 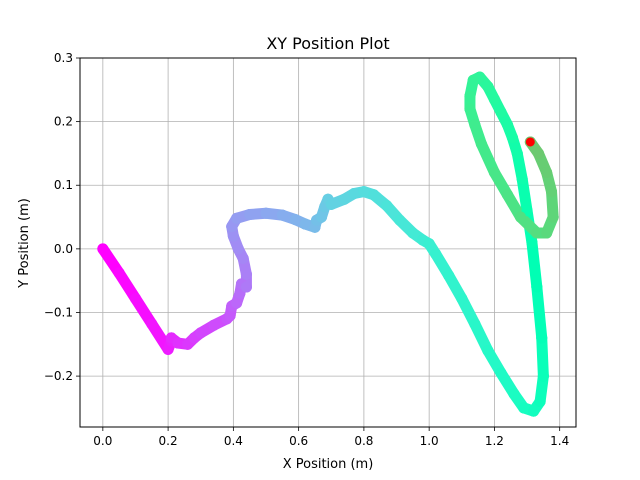 What do you see at coordinates (63, 185) in the screenshot?
I see `y-tick-label: 0.1` at bounding box center [63, 185].